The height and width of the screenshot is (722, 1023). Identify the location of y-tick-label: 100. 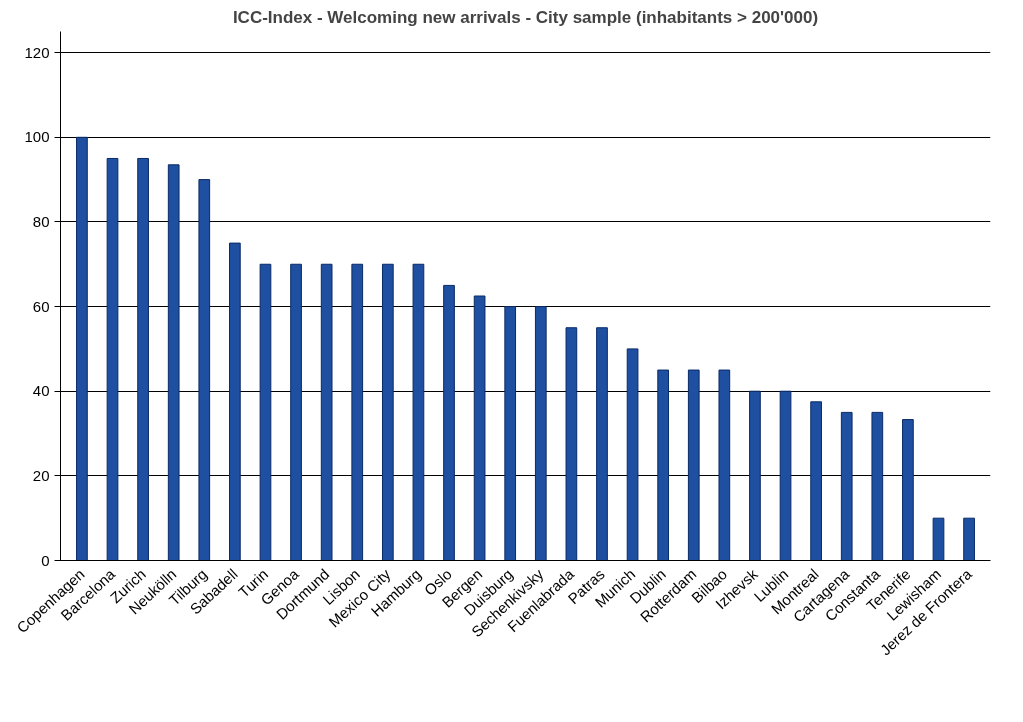
(37, 137).